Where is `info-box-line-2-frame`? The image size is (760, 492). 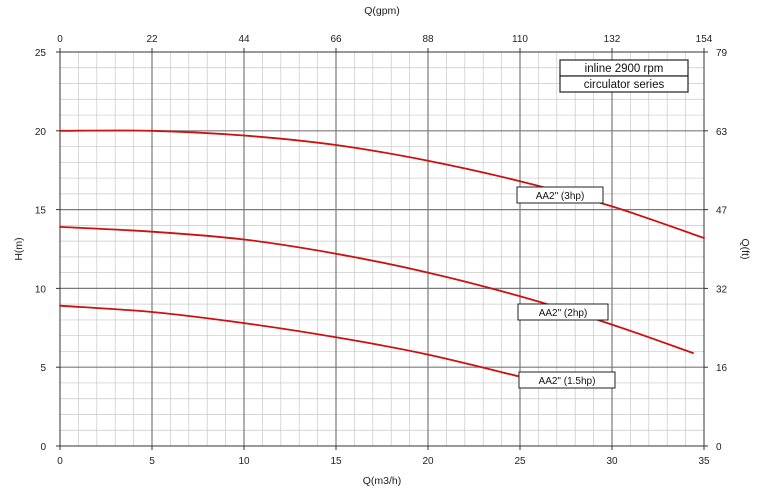 info-box-line-2-frame is located at coordinates (624, 84).